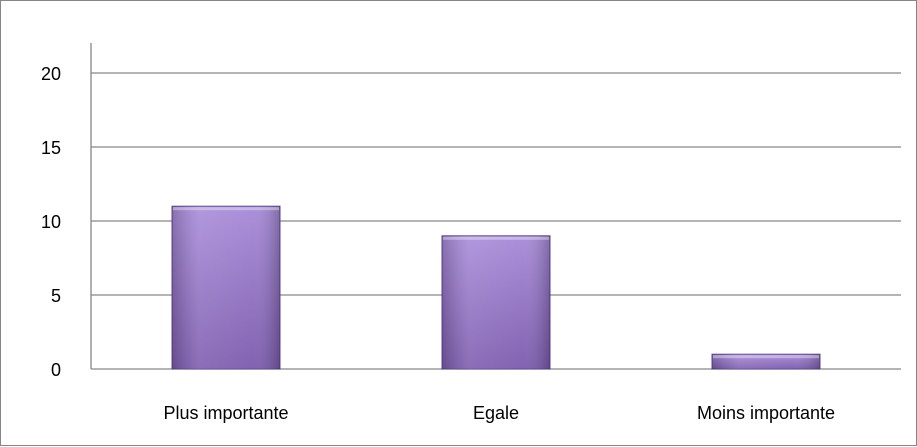  What do you see at coordinates (56, 296) in the screenshot?
I see `y-tick-label-5: 5` at bounding box center [56, 296].